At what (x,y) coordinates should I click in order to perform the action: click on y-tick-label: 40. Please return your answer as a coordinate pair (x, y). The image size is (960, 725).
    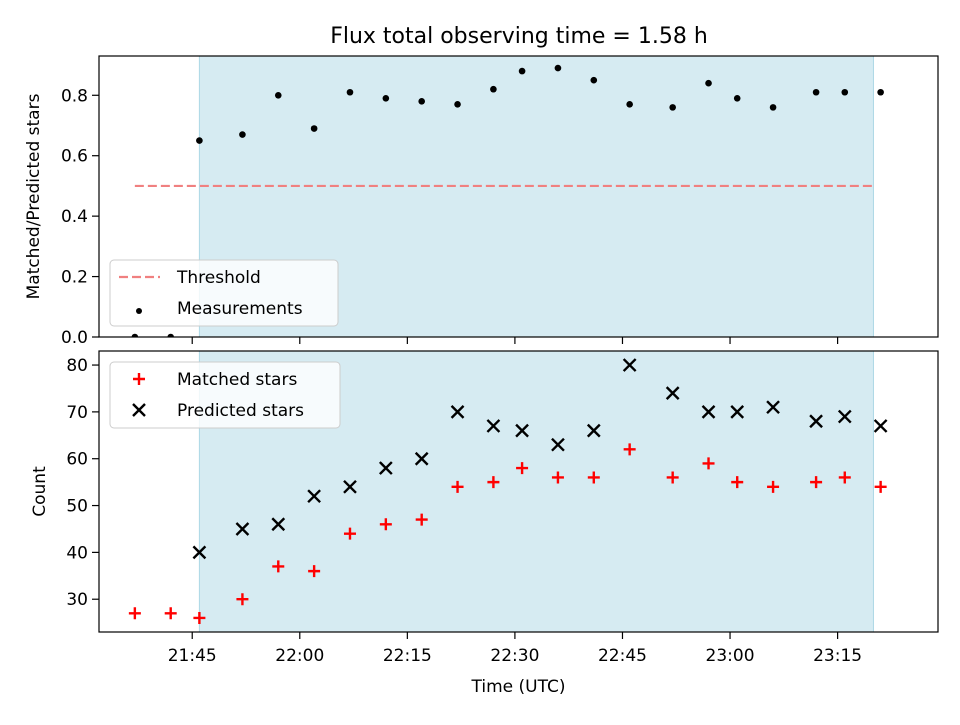
    Looking at the image, I should click on (77, 553).